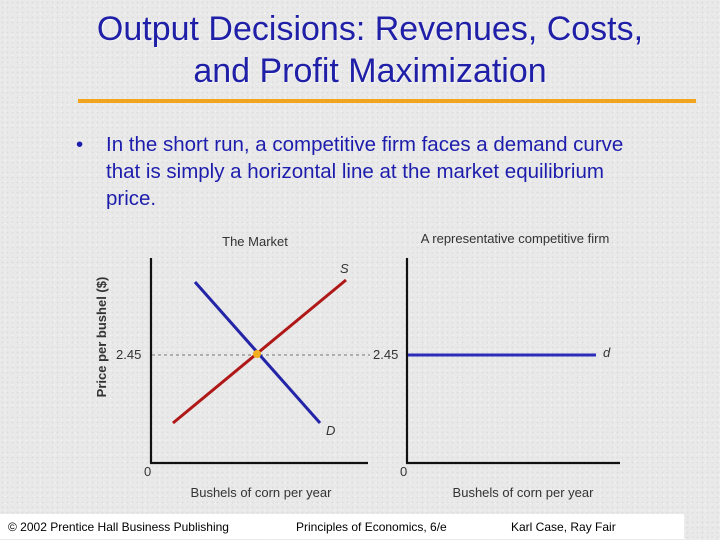  I want to click on slide-title-line-2: and Profit Maximization, so click(370, 71).